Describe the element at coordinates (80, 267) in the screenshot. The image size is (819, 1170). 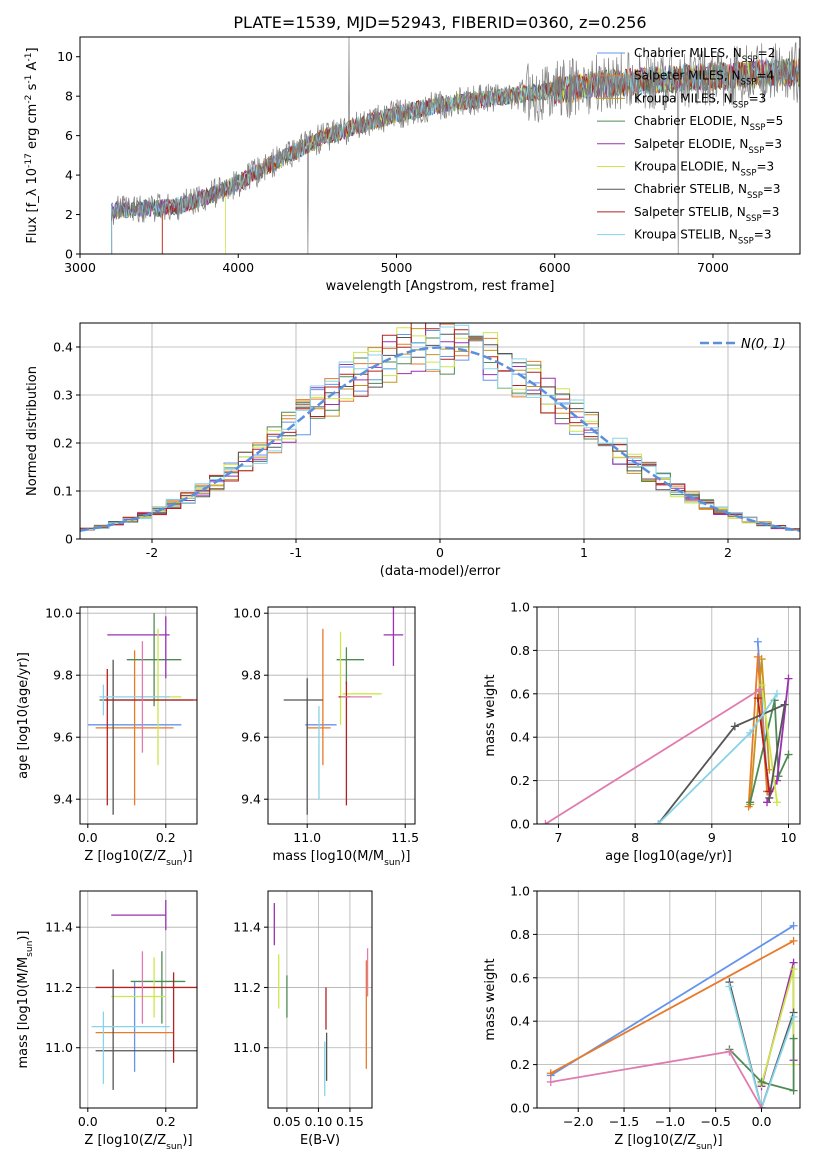
I see `x-tick-label: 3000` at that location.